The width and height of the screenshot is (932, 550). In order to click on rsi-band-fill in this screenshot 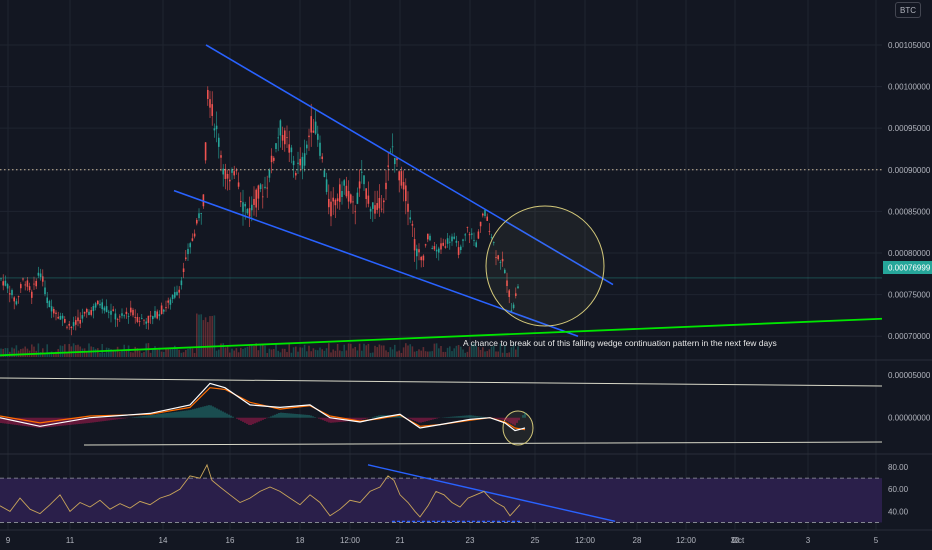, I will do `click(441, 500)`.